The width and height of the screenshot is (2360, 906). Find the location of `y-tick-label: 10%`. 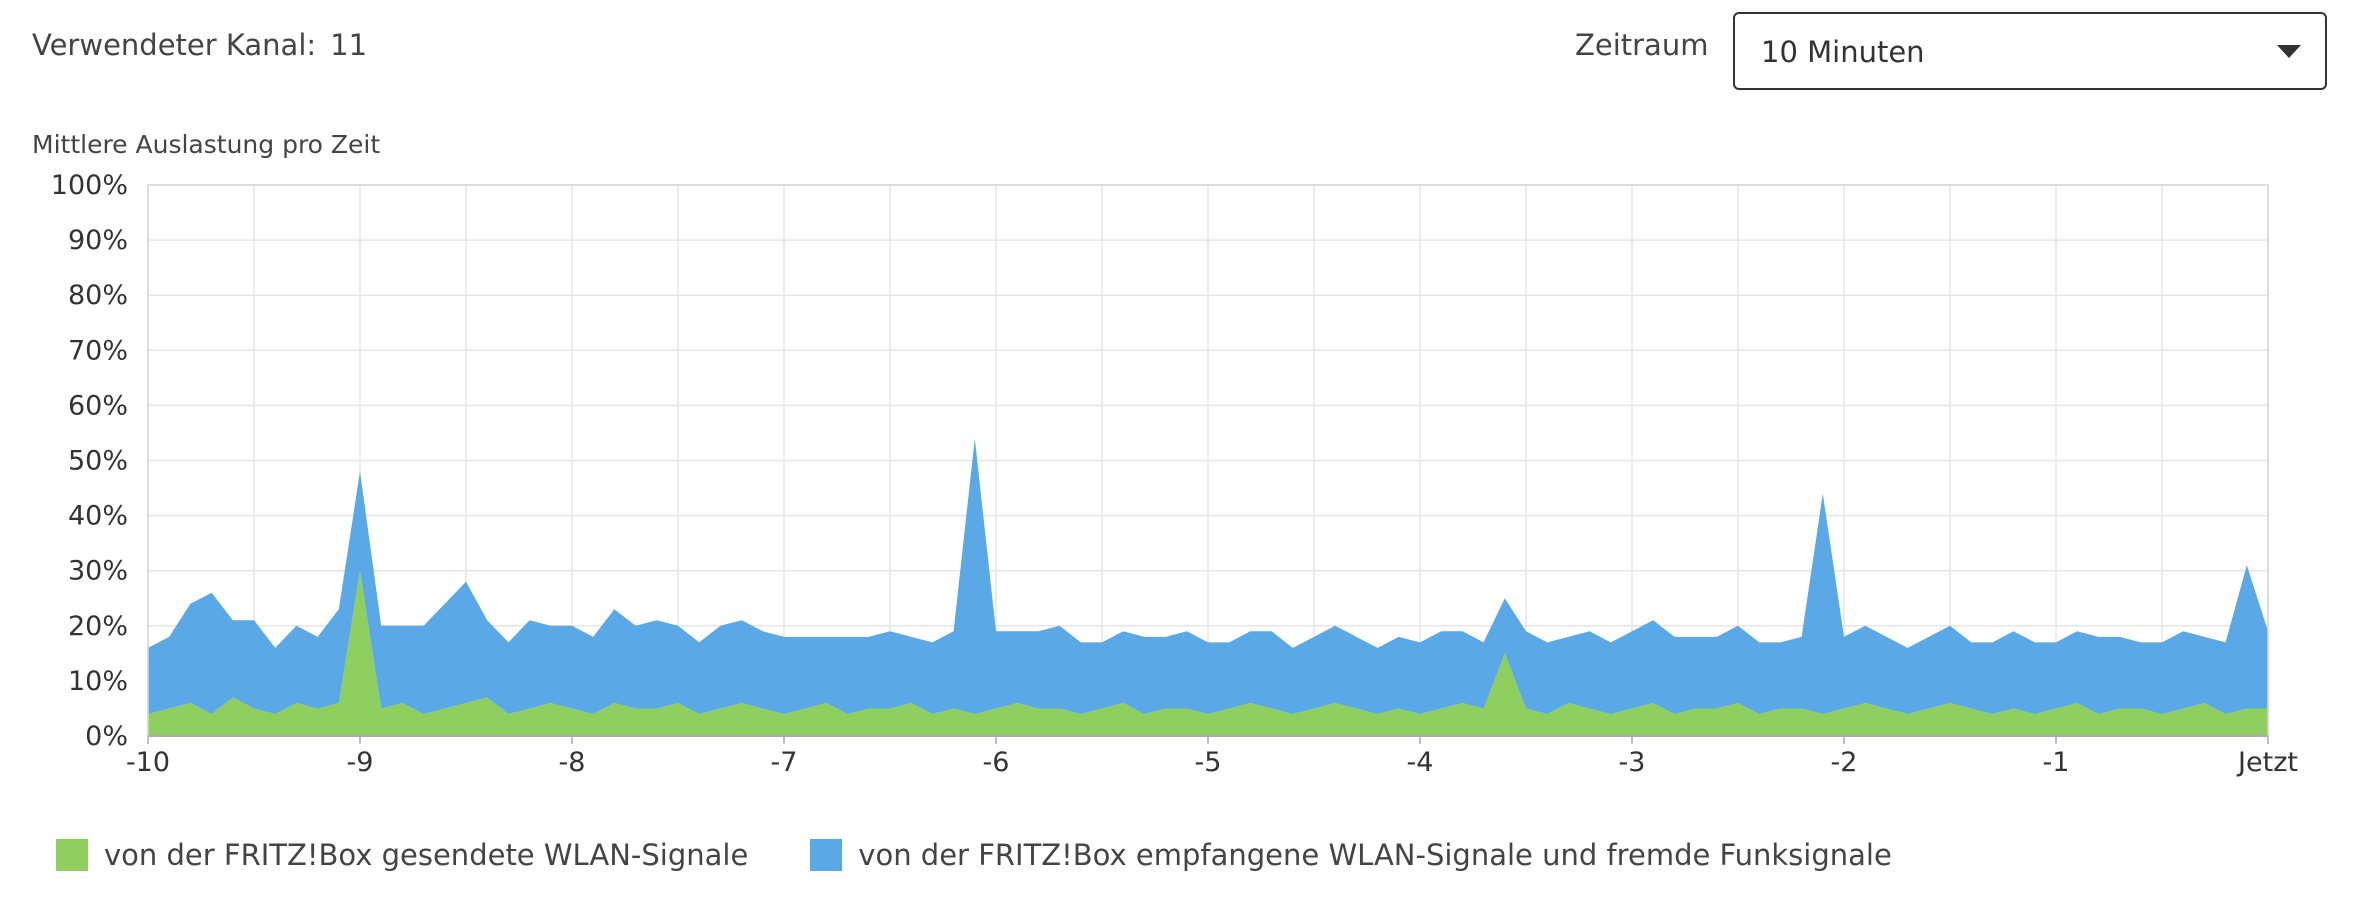

y-tick-label: 10% is located at coordinates (98, 681).